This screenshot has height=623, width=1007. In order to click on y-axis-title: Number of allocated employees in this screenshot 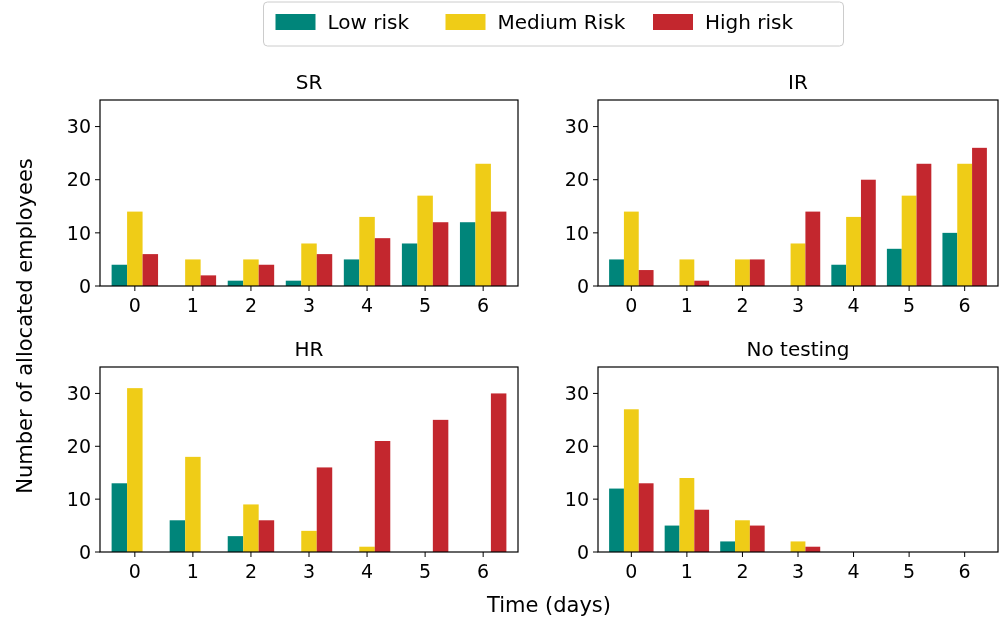, I will do `click(25, 326)`.